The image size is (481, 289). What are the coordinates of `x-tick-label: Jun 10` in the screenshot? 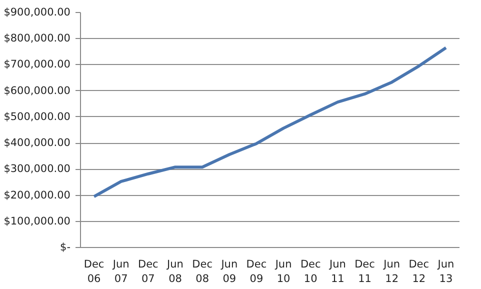 It's located at (283, 271).